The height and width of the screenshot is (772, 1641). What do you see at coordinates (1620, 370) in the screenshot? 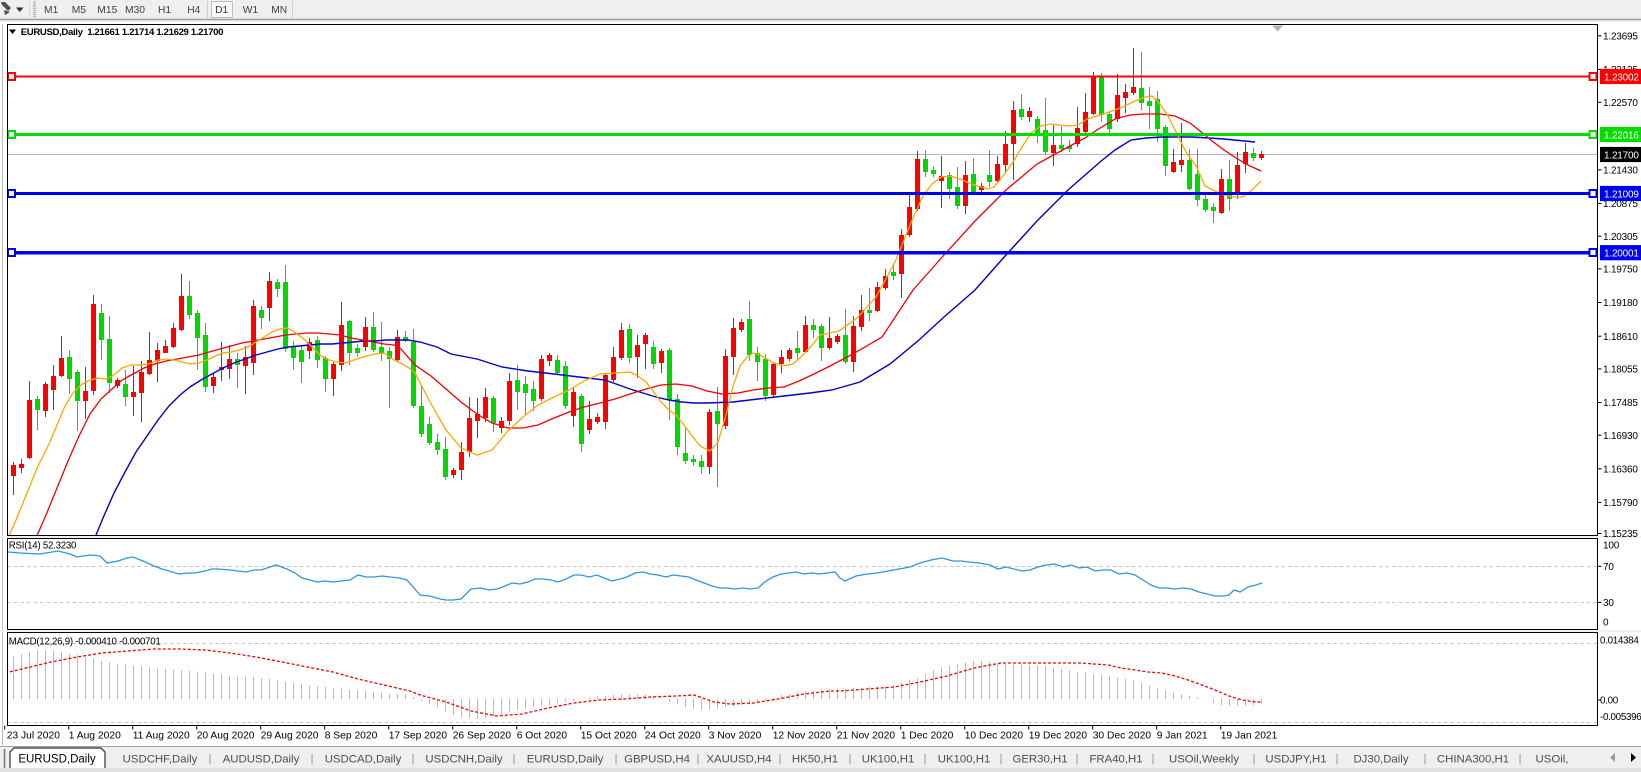
I see `svg-text: 1.18055` at bounding box center [1620, 370].